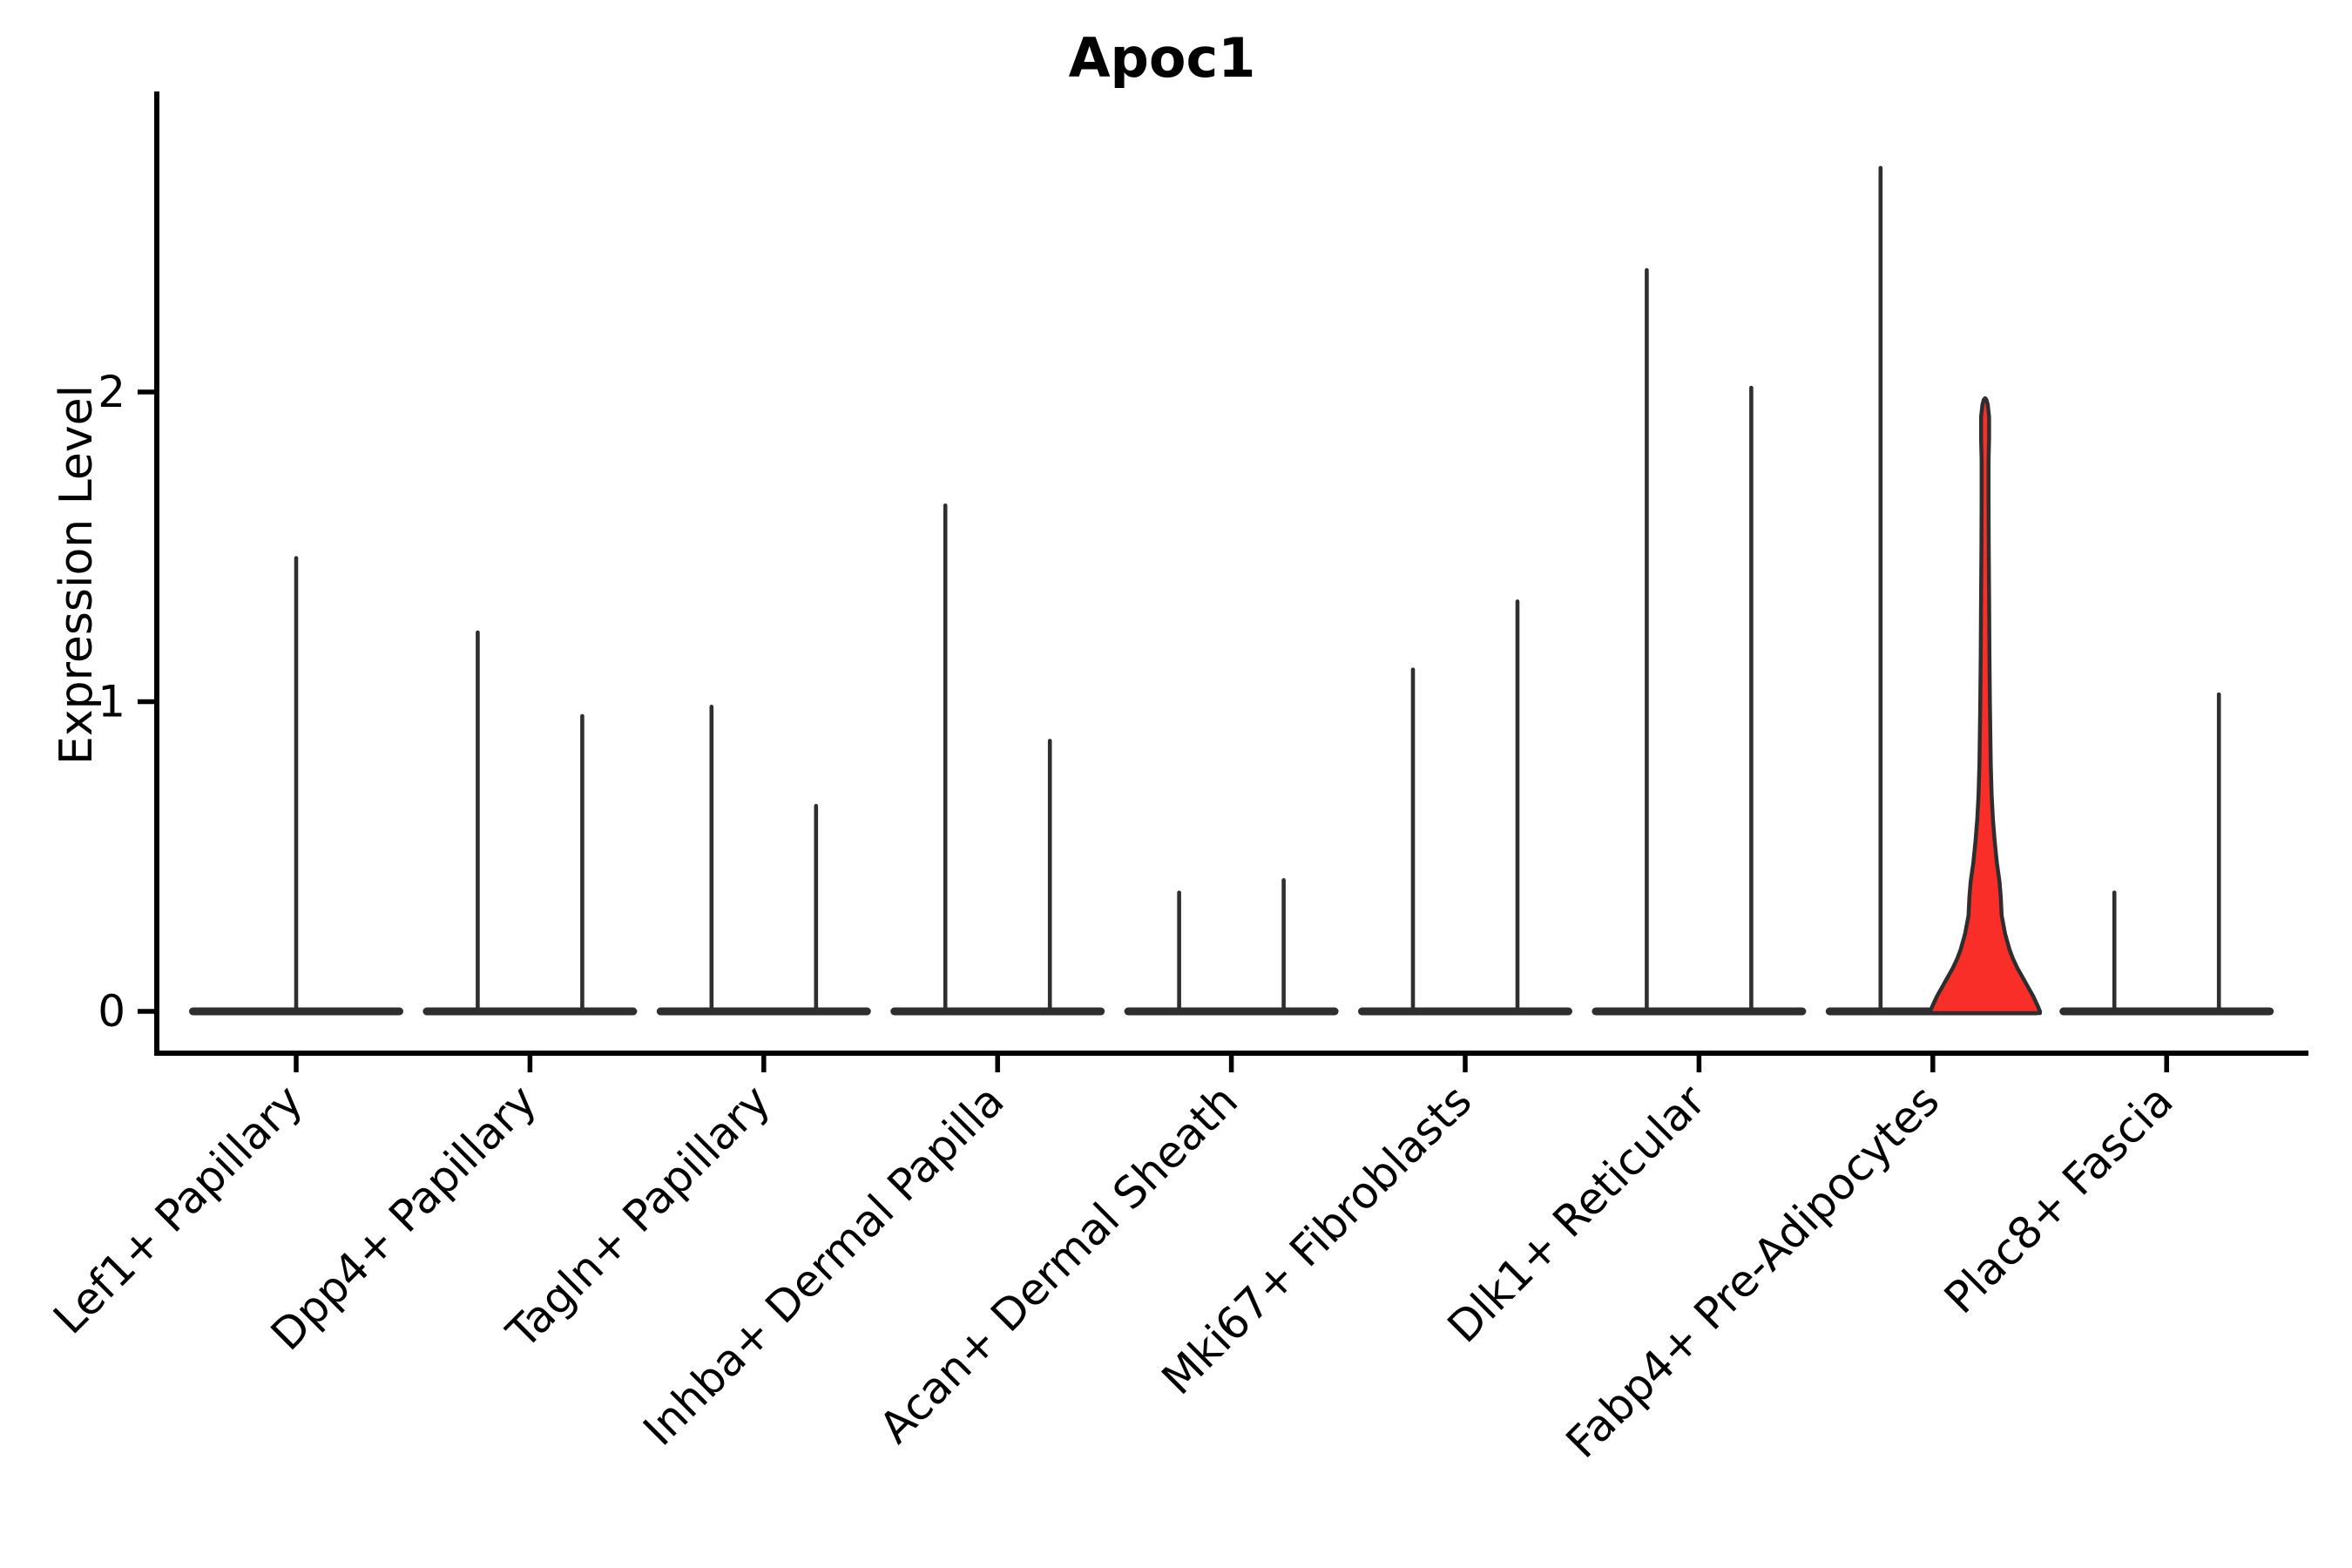  I want to click on highlighted-violin, so click(1985, 705).